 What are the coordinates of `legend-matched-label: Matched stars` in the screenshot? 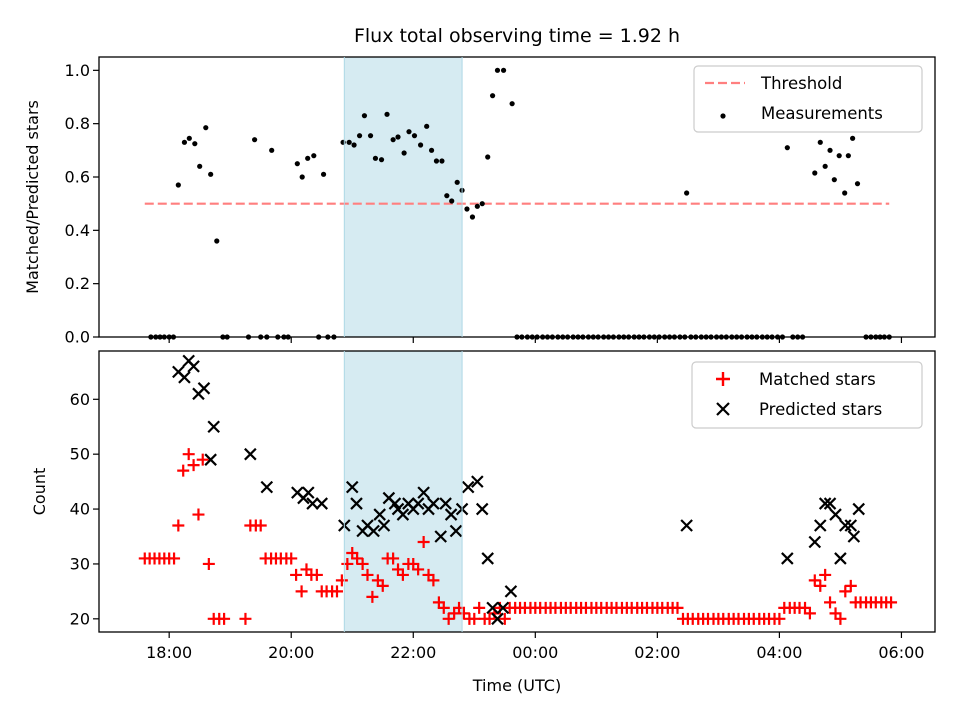 It's located at (817, 379).